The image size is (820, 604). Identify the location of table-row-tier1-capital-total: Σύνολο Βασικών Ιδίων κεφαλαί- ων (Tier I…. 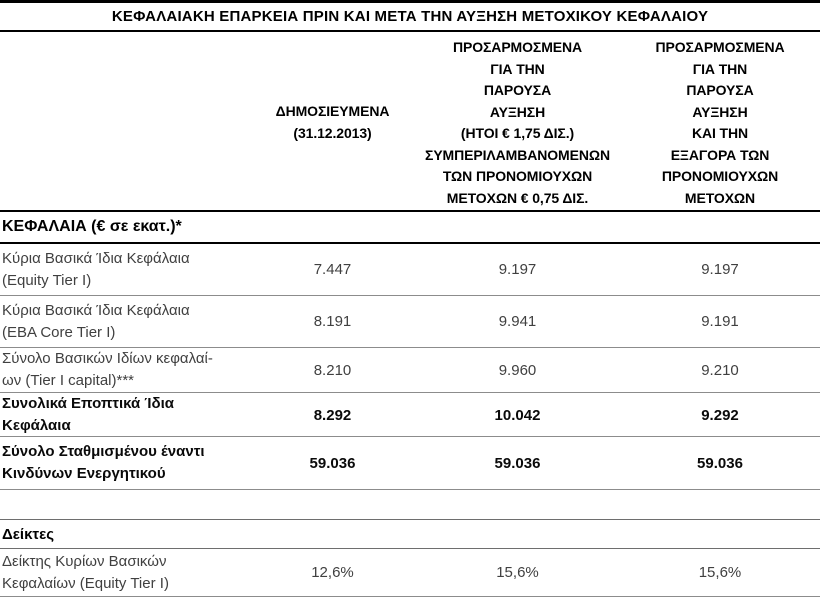
(410, 370).